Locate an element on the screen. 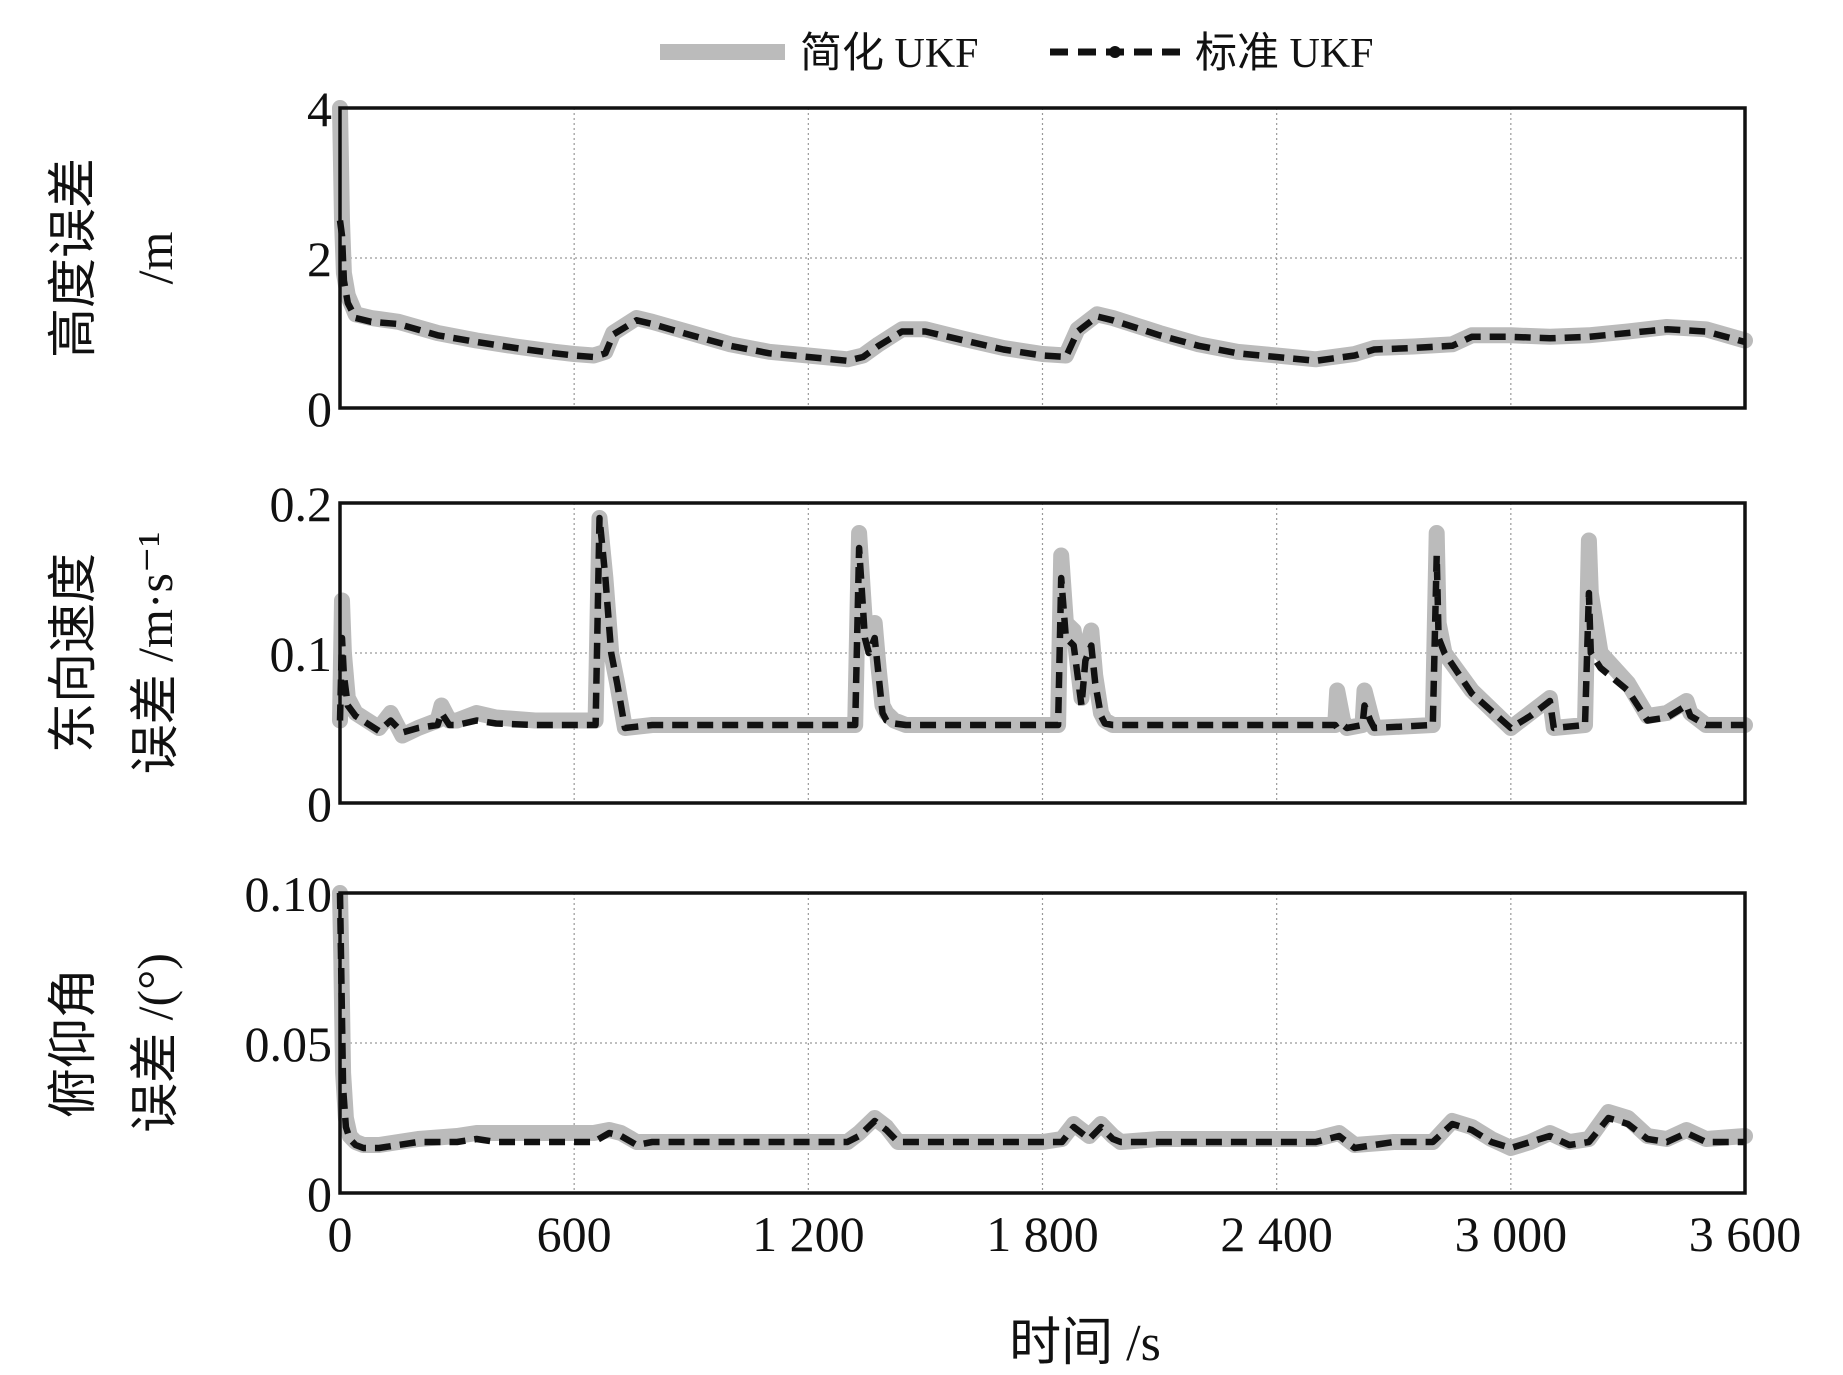 This screenshot has height=1375, width=1843. x-tick-label: 1 200 is located at coordinates (808, 1234).